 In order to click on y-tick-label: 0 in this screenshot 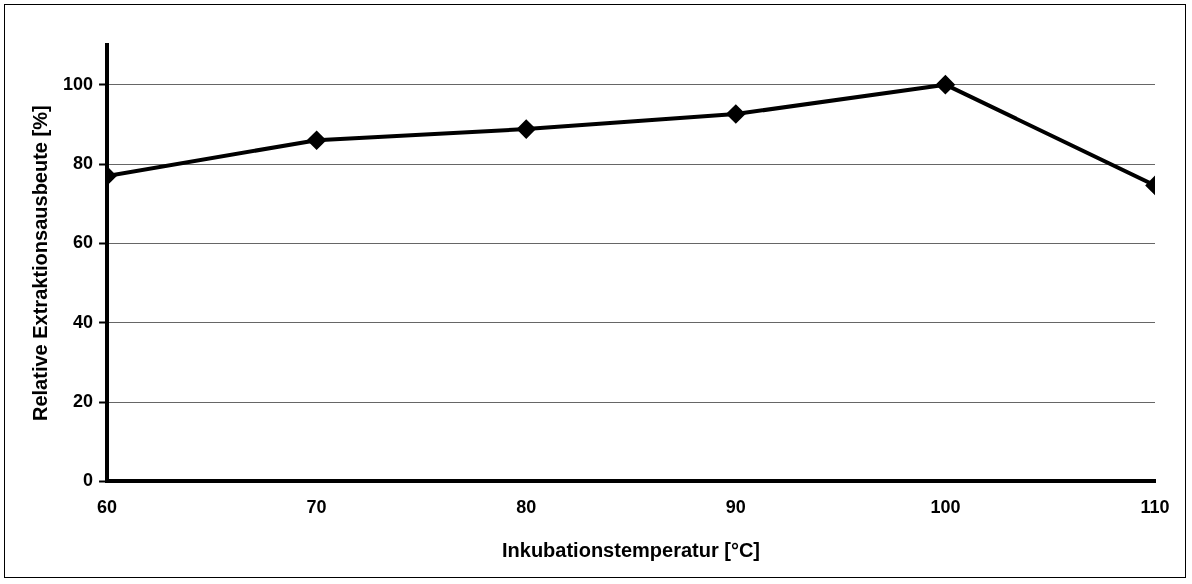, I will do `click(88, 480)`.